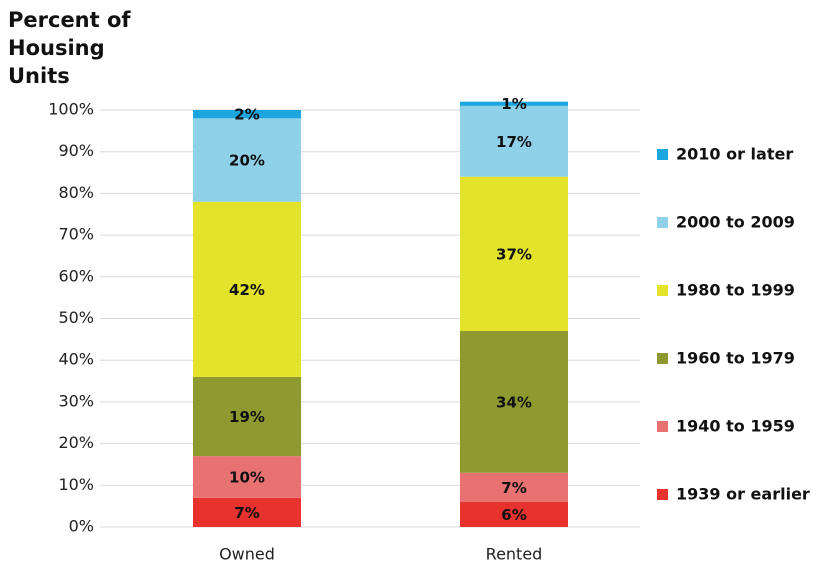 The image size is (839, 577). What do you see at coordinates (76, 234) in the screenshot?
I see `y-tick-label: 70%` at bounding box center [76, 234].